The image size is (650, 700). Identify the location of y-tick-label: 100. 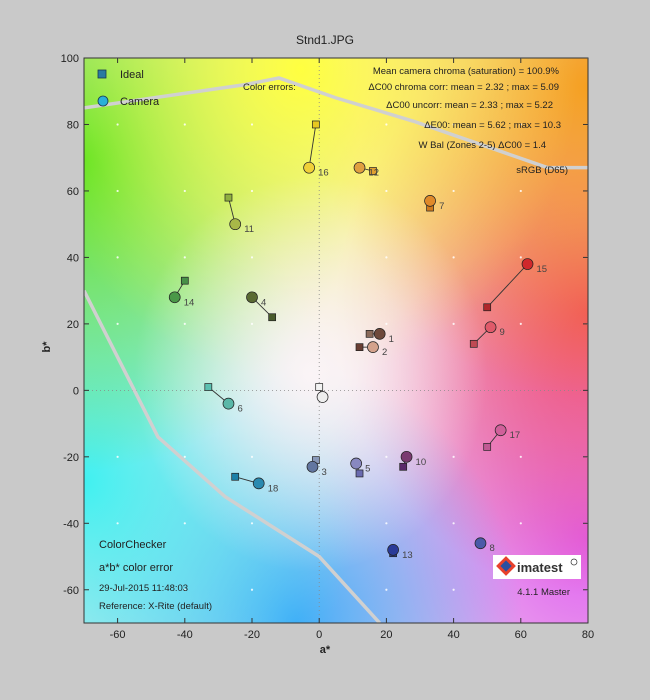
(70, 59).